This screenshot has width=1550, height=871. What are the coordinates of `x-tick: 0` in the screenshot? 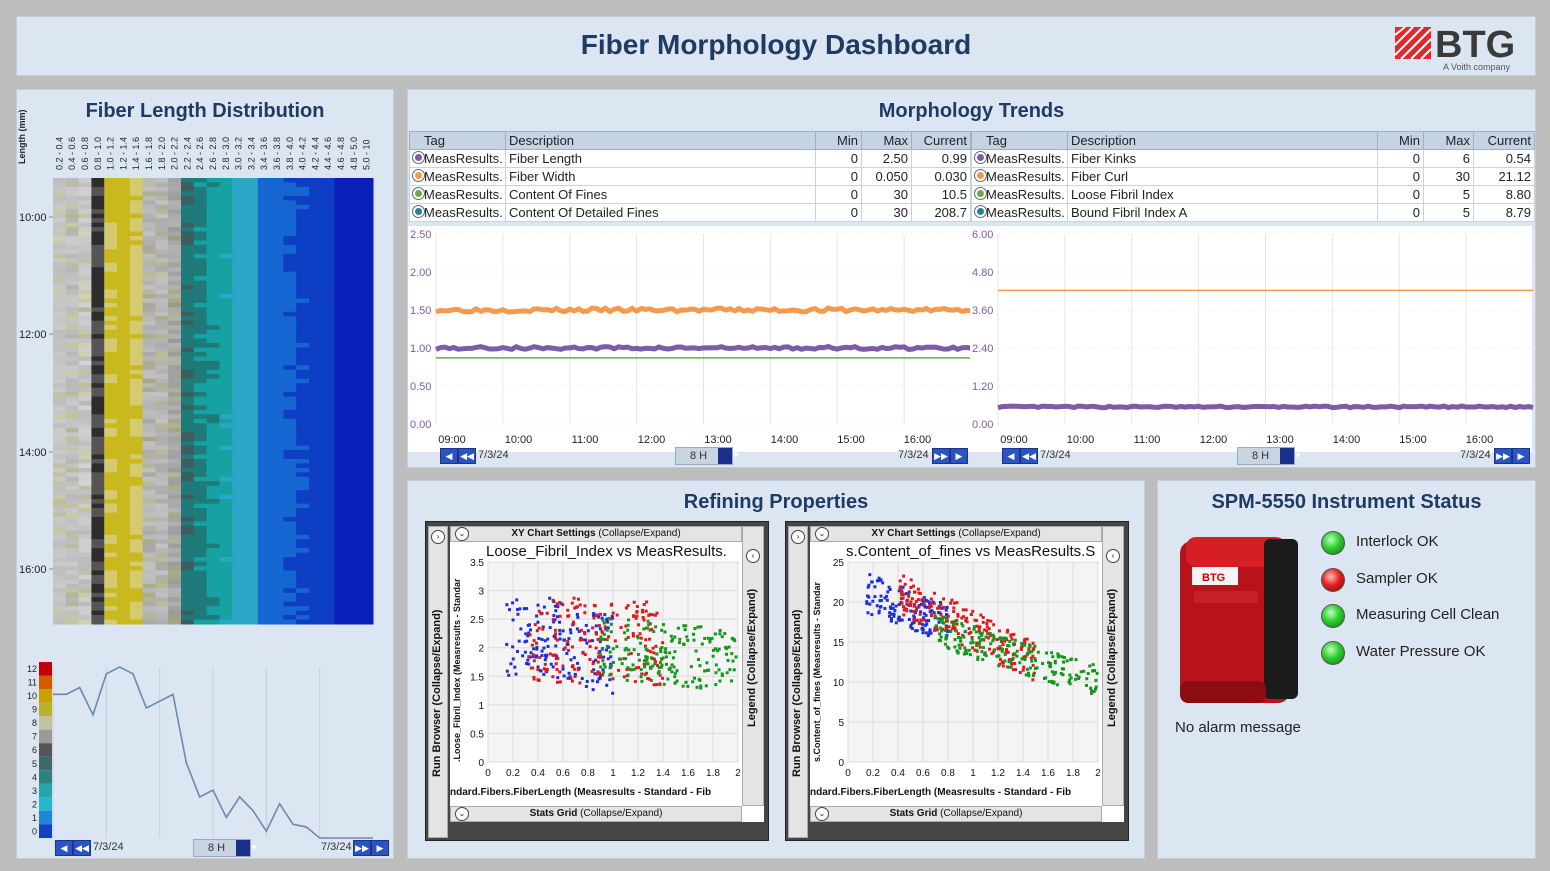 It's located at (488, 773).